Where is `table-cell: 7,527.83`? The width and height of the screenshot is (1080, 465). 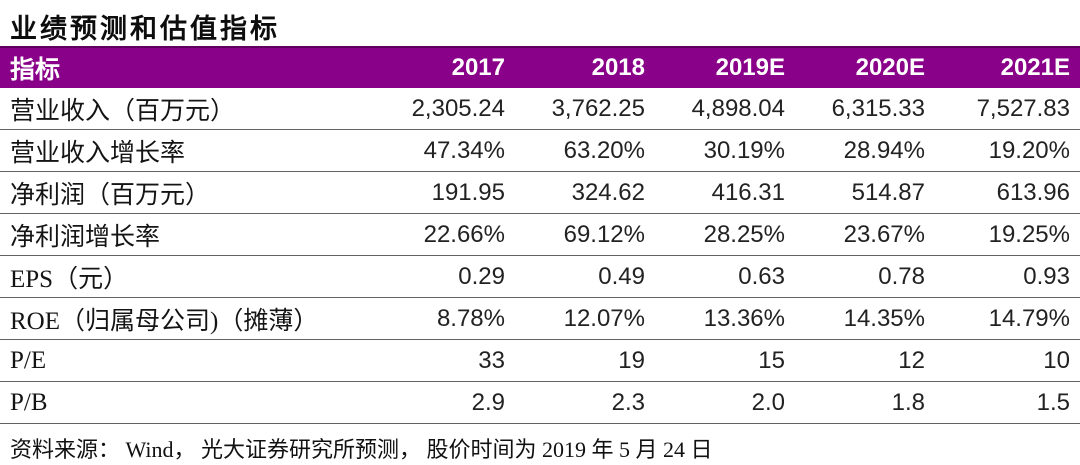
table-cell: 7,527.83 is located at coordinates (1023, 108).